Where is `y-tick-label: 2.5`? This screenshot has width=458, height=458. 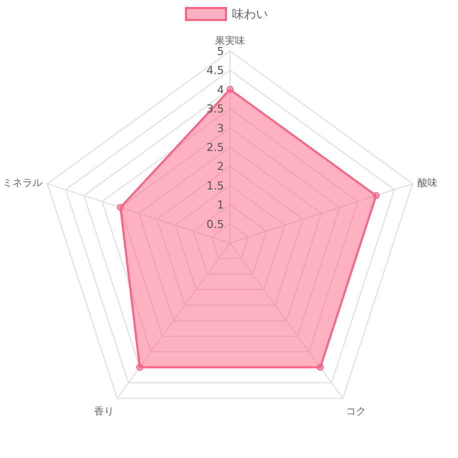 y-tick-label: 2.5 is located at coordinates (215, 147).